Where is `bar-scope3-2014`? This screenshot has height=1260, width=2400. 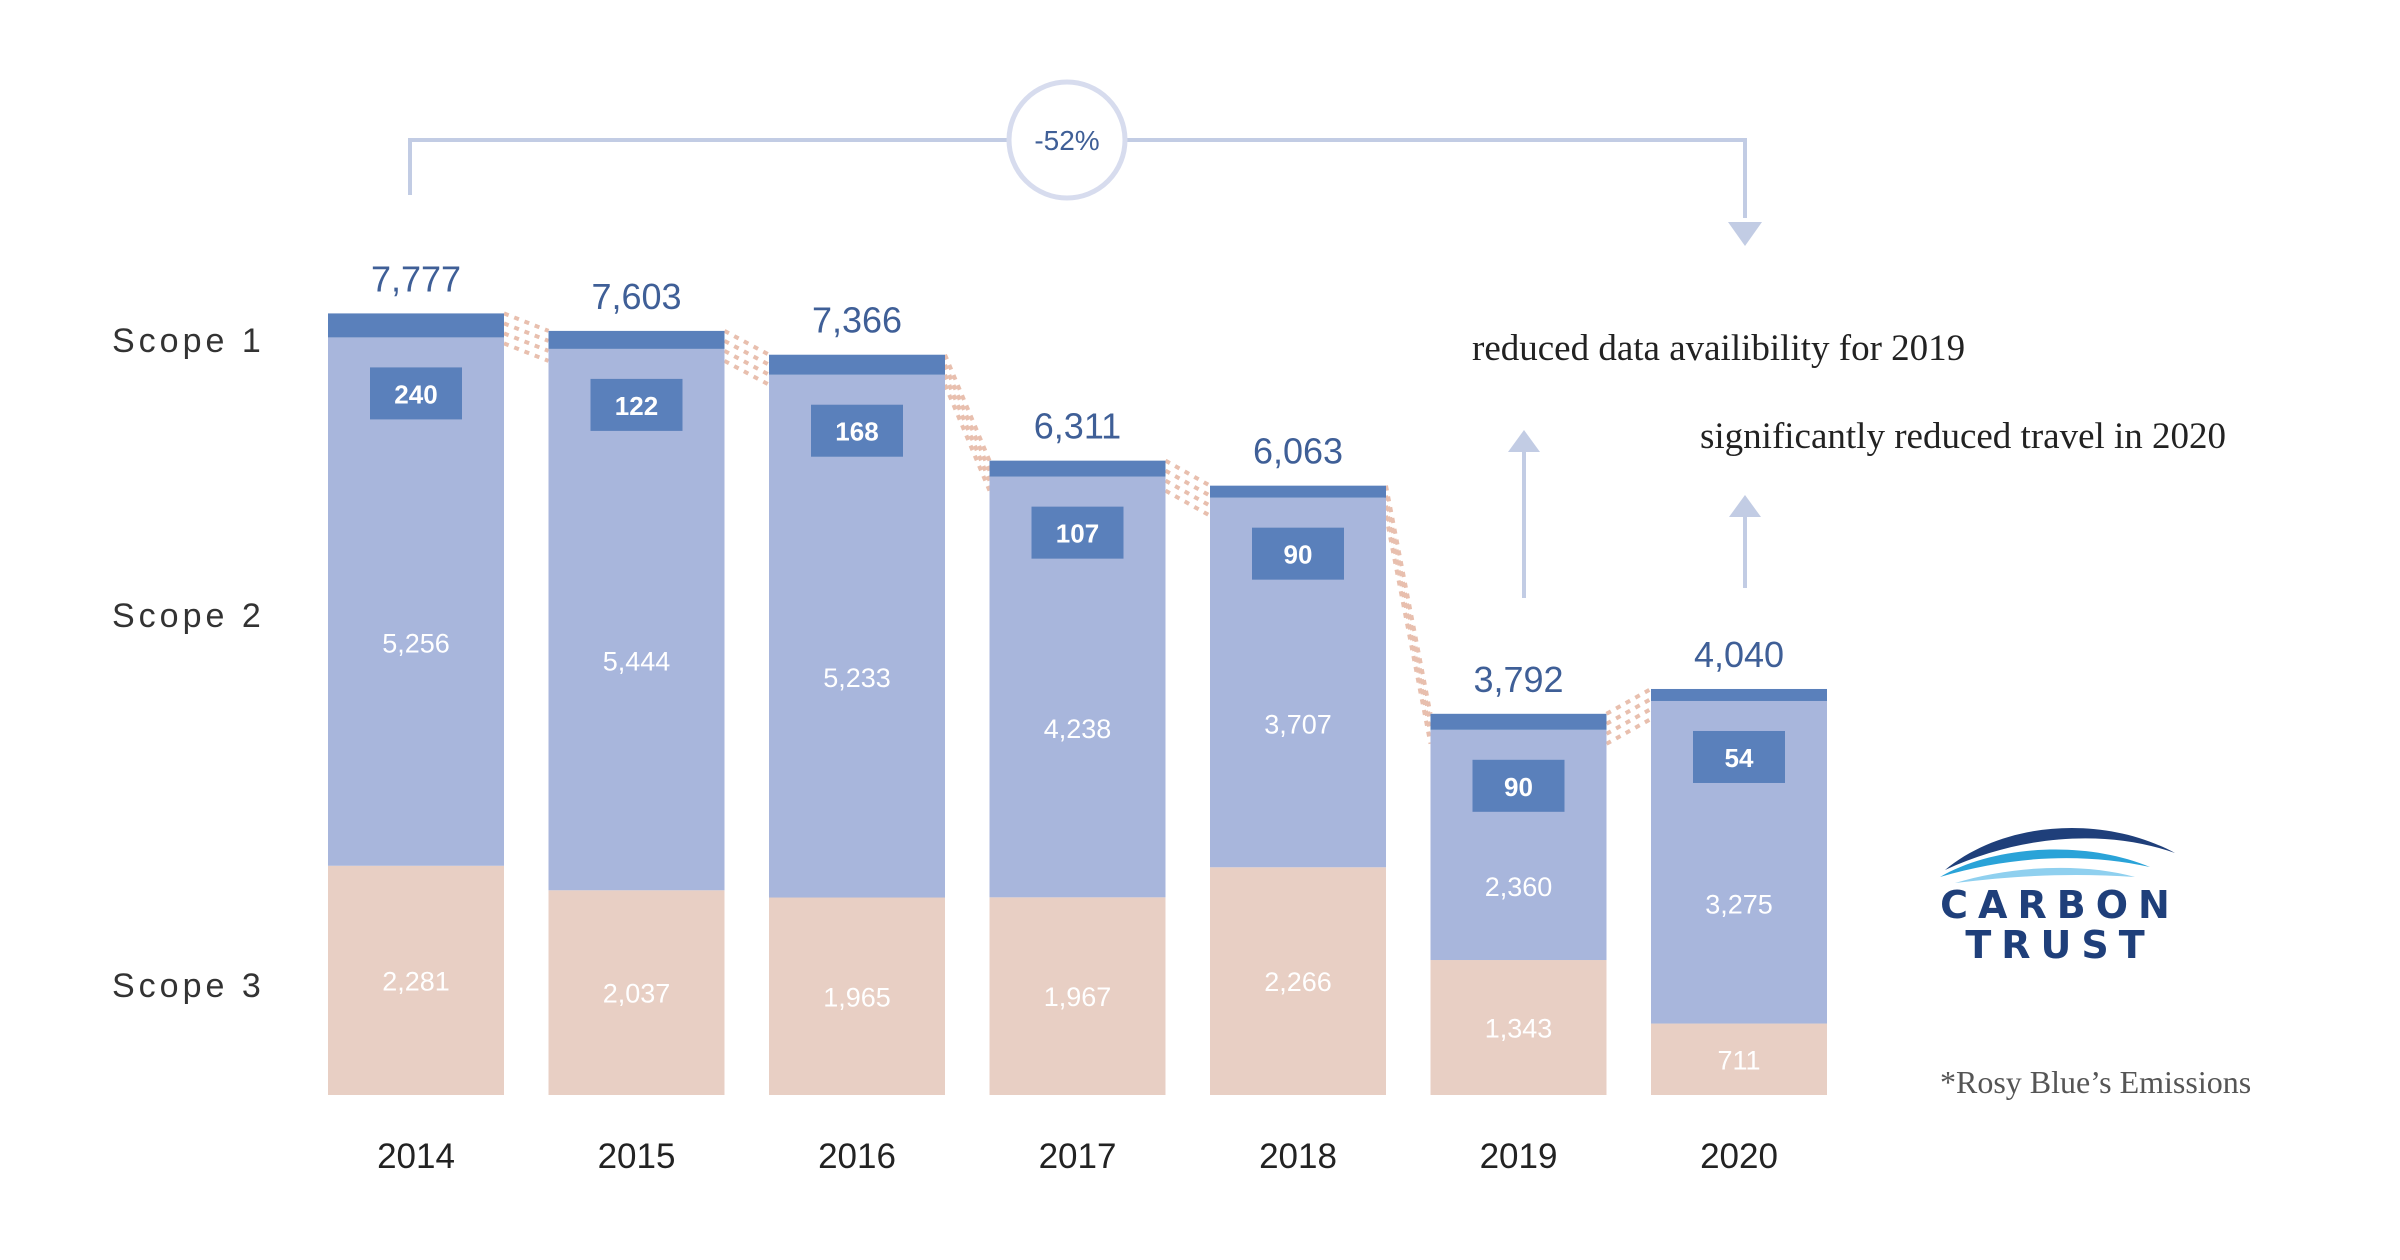 bar-scope3-2014 is located at coordinates (416, 980).